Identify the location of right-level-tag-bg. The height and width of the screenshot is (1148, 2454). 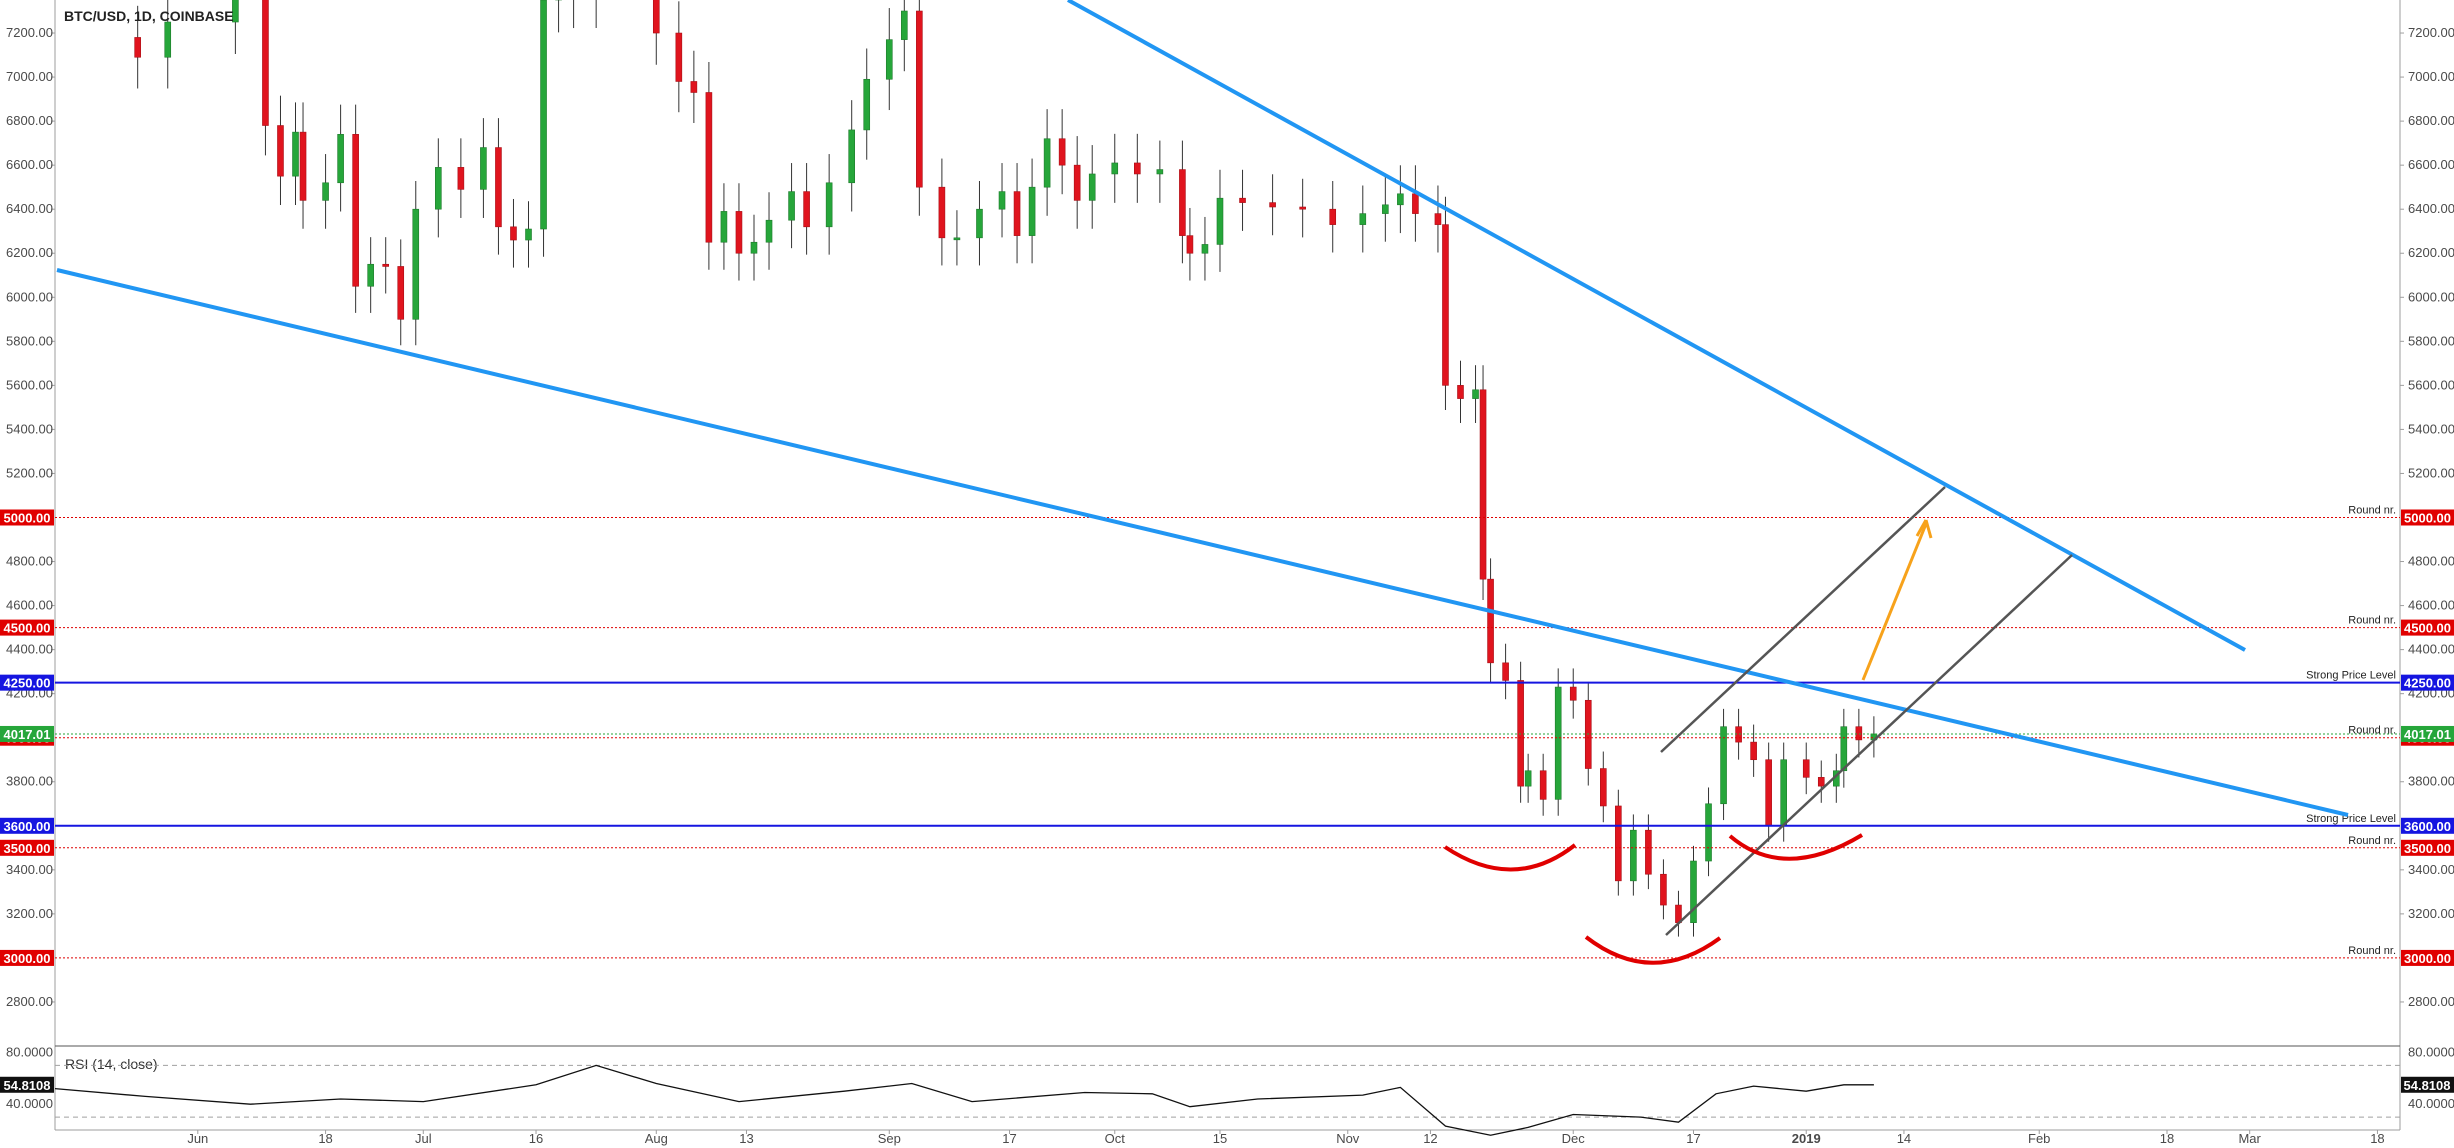
(2427, 847).